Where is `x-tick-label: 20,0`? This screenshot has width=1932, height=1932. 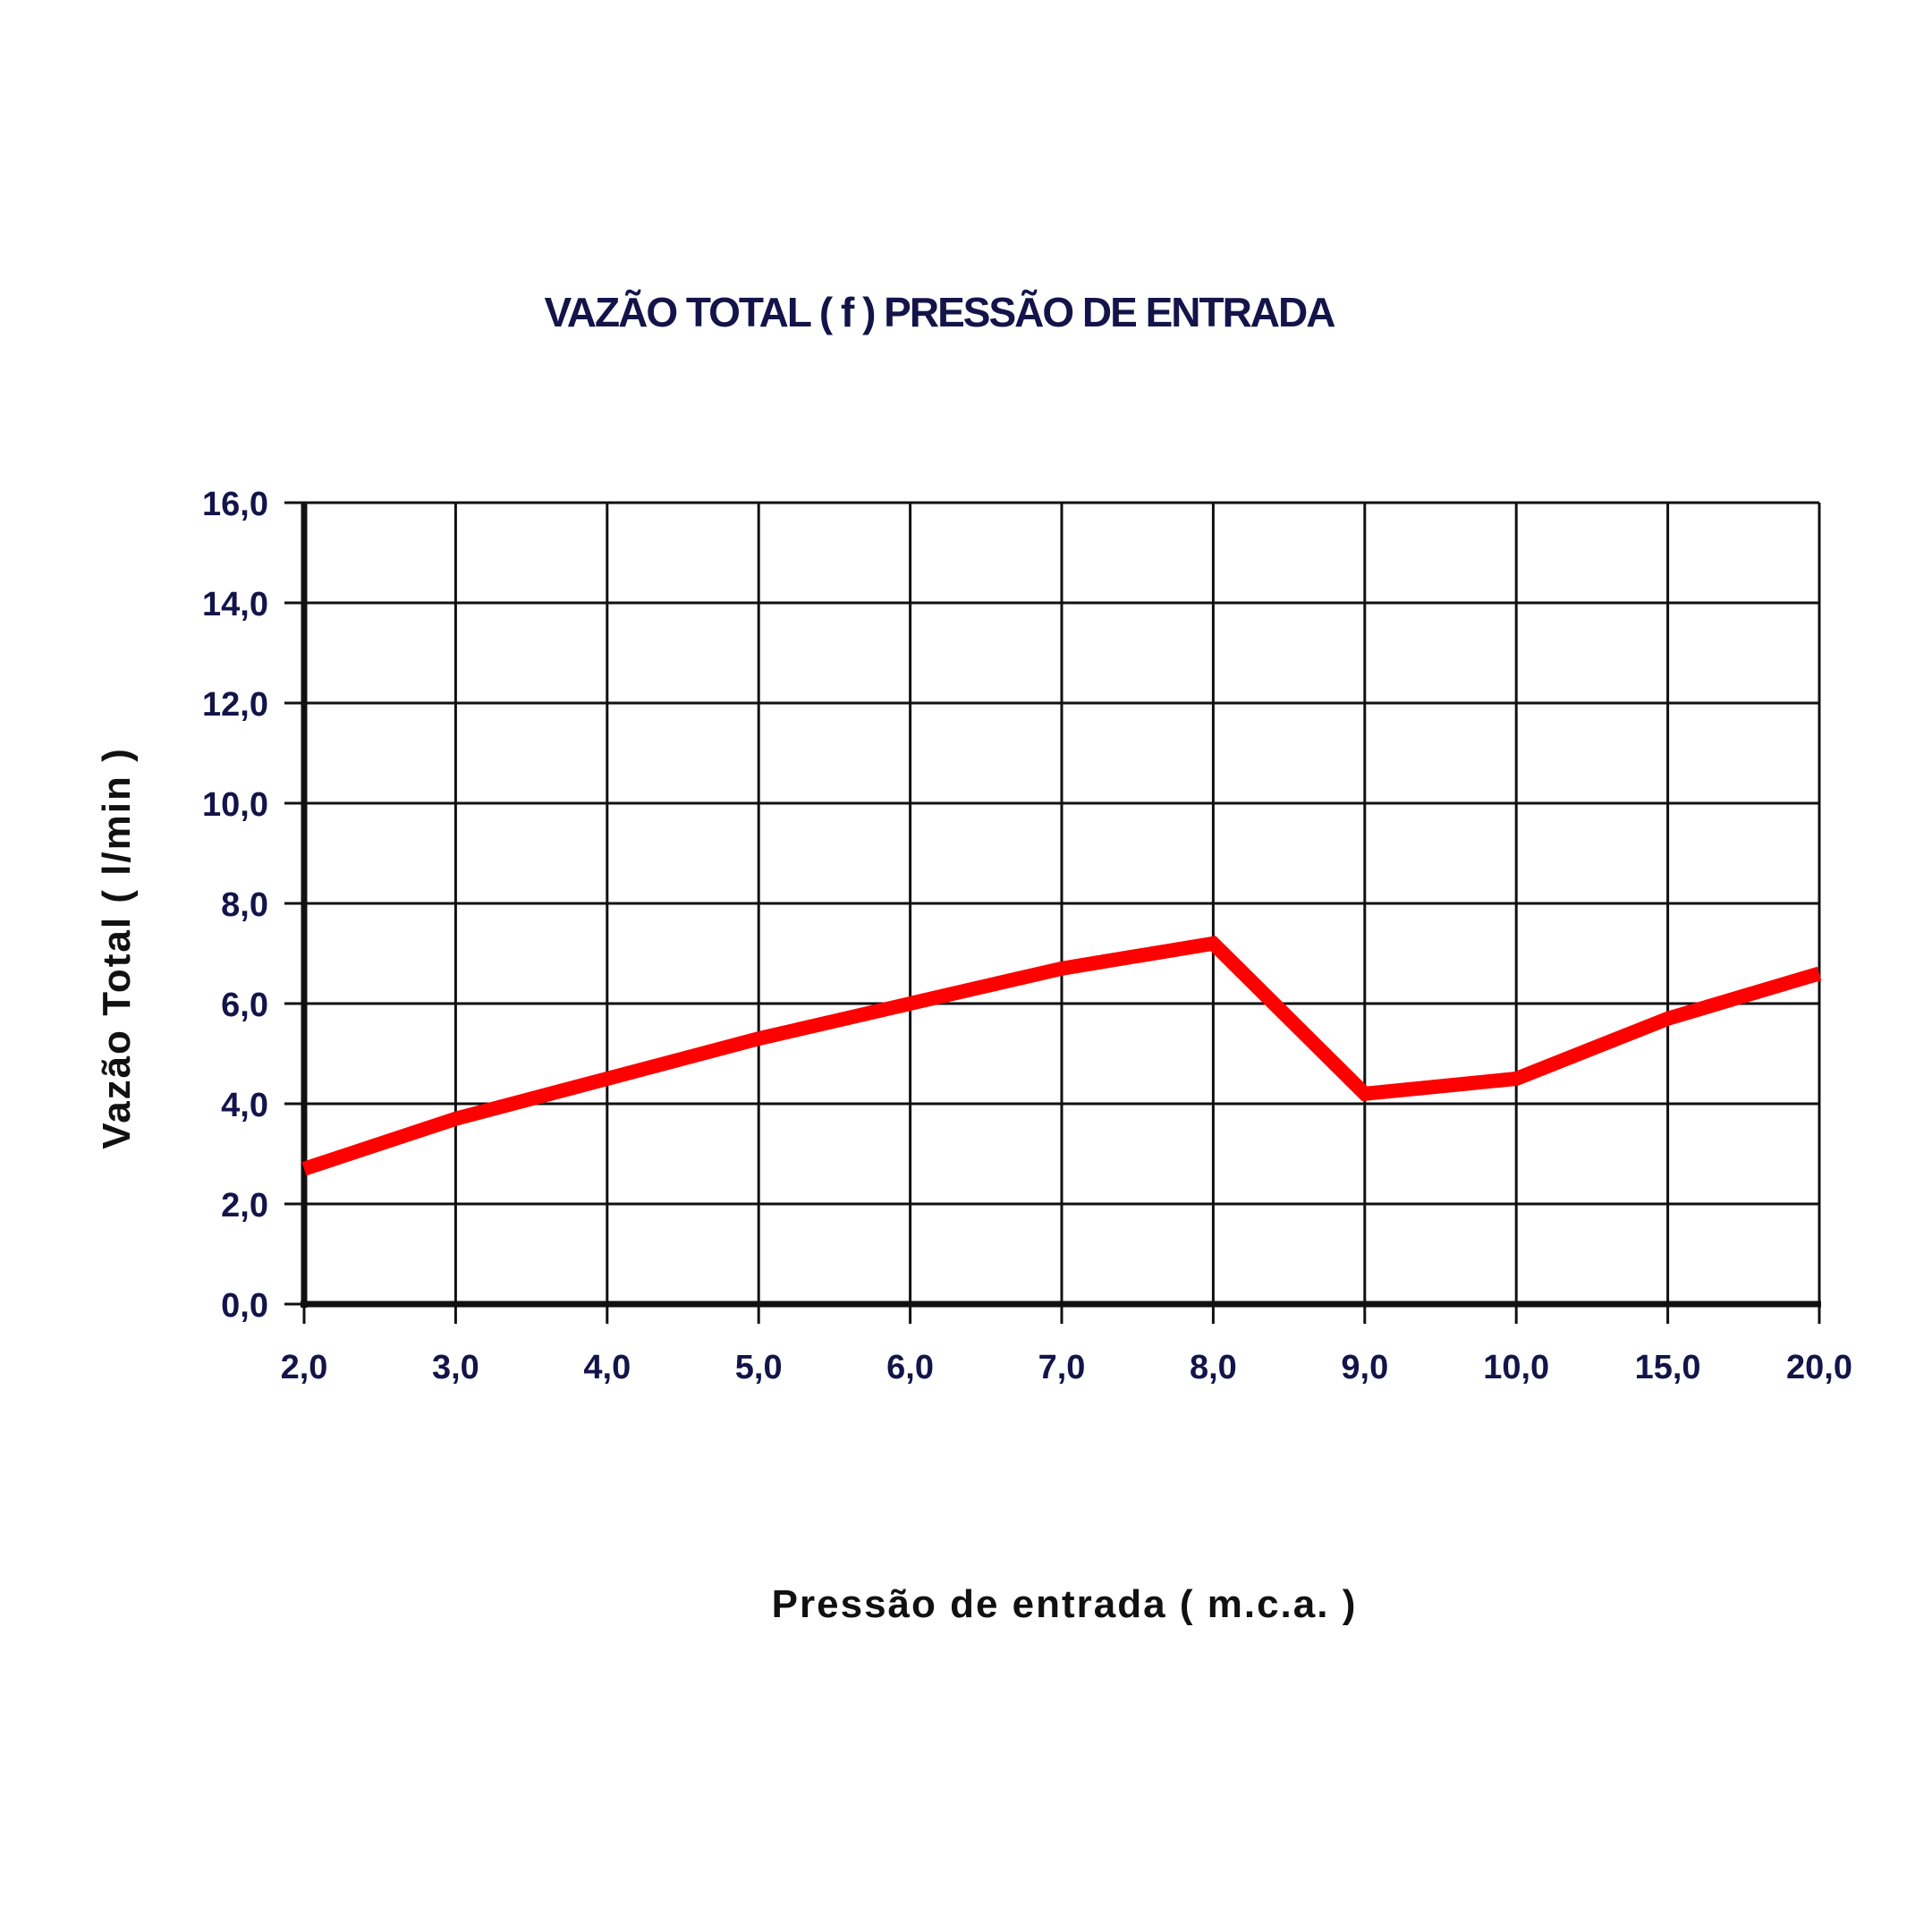
x-tick-label: 20,0 is located at coordinates (1819, 1367).